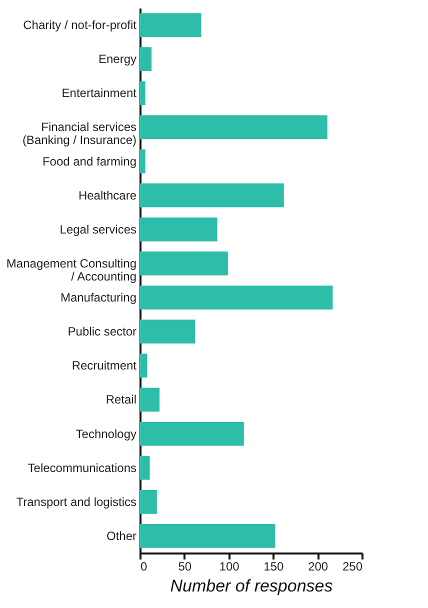  What do you see at coordinates (229, 567) in the screenshot?
I see `x-tick-label: 100` at bounding box center [229, 567].